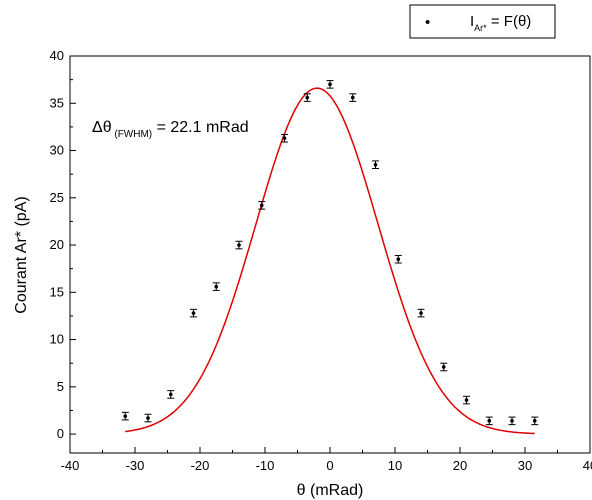 Image resolution: width=592 pixels, height=500 pixels. What do you see at coordinates (57, 339) in the screenshot?
I see `y-tick-label: 10` at bounding box center [57, 339].